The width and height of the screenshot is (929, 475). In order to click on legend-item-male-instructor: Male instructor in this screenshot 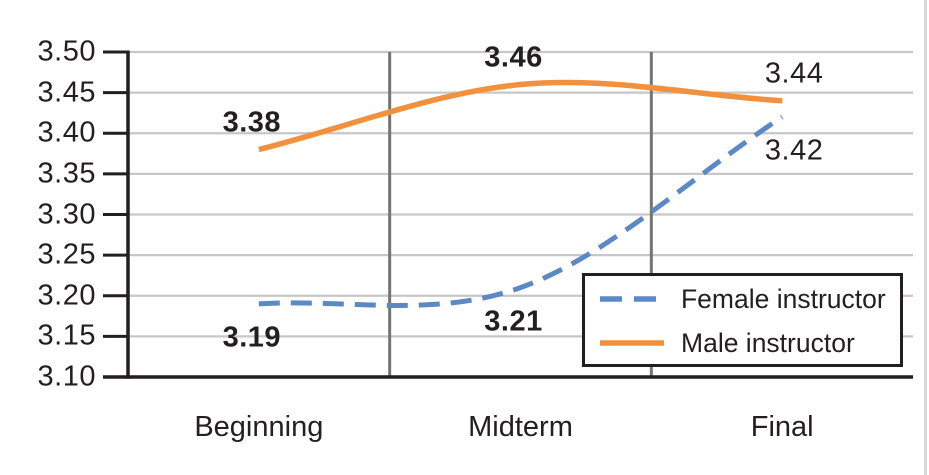, I will do `click(746, 342)`.